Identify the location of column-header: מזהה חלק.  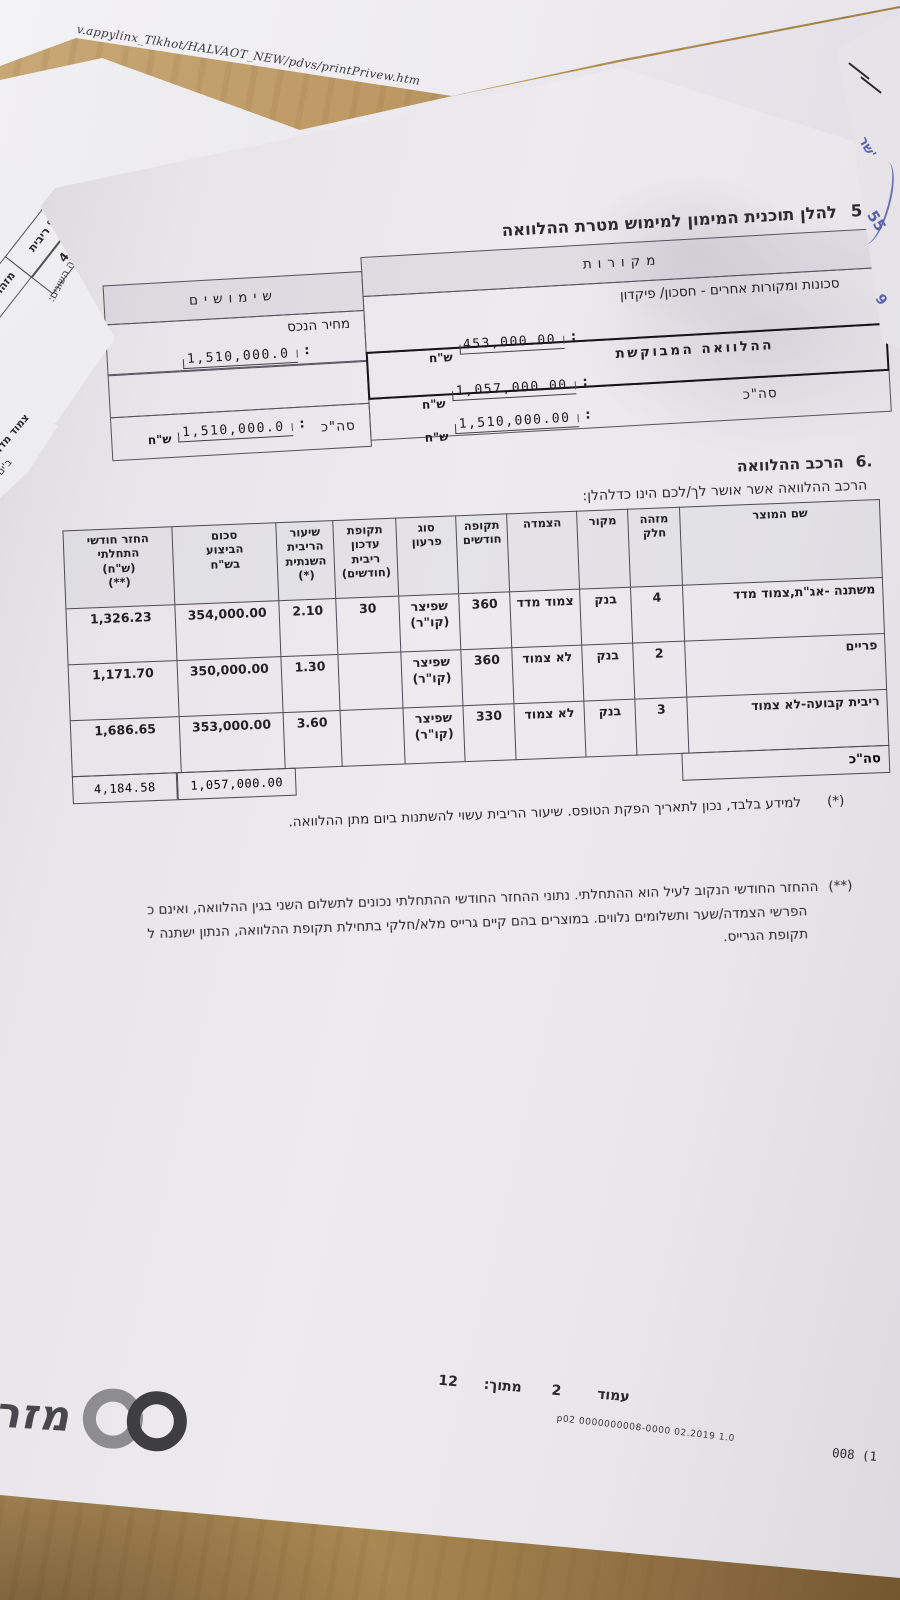
(655, 547).